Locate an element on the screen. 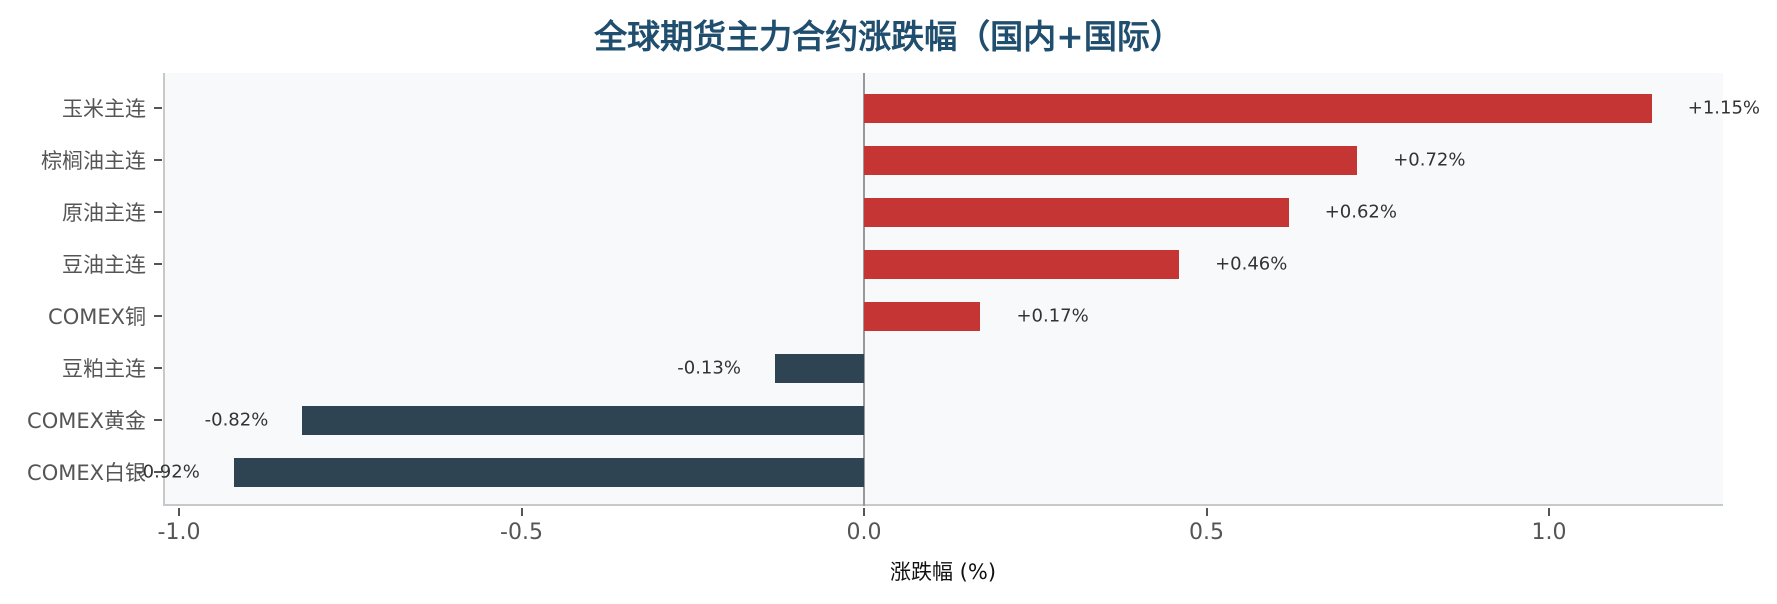  y-tick-label: 豆油主连 is located at coordinates (104, 265).